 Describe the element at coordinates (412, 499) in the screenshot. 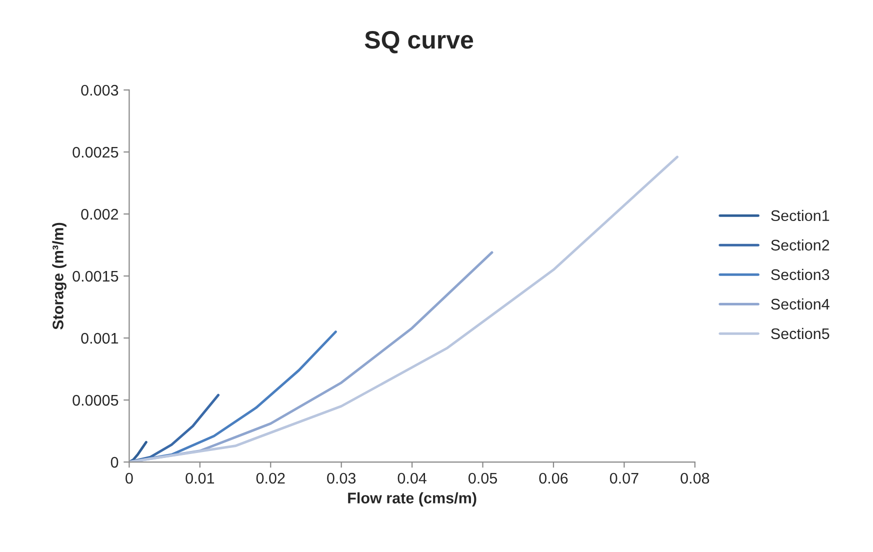

I see `x-axis-title: Flow rate (cms/m)` at that location.